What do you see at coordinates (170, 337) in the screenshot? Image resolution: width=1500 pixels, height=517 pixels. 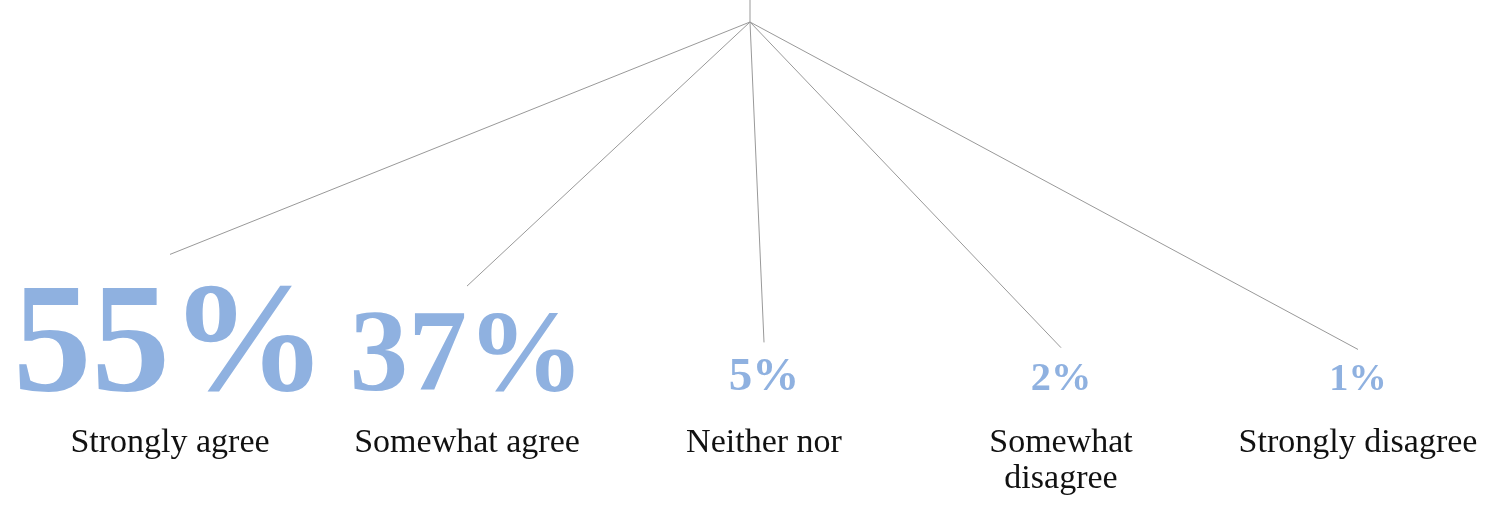 I see `data-label: 55%` at bounding box center [170, 337].